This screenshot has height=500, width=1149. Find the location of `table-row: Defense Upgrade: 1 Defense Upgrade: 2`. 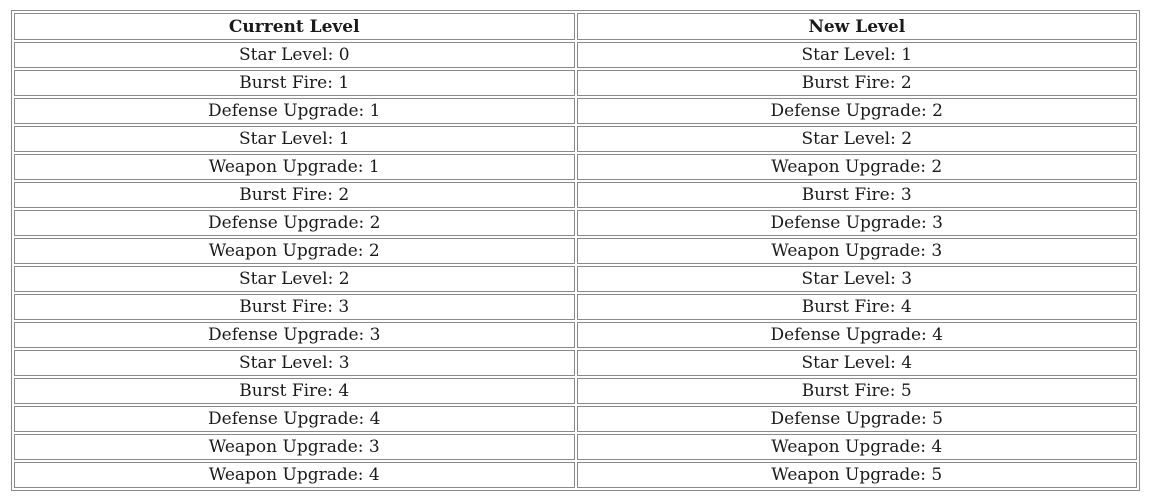

table-row: Defense Upgrade: 1 Defense Upgrade: 2 is located at coordinates (575, 111).